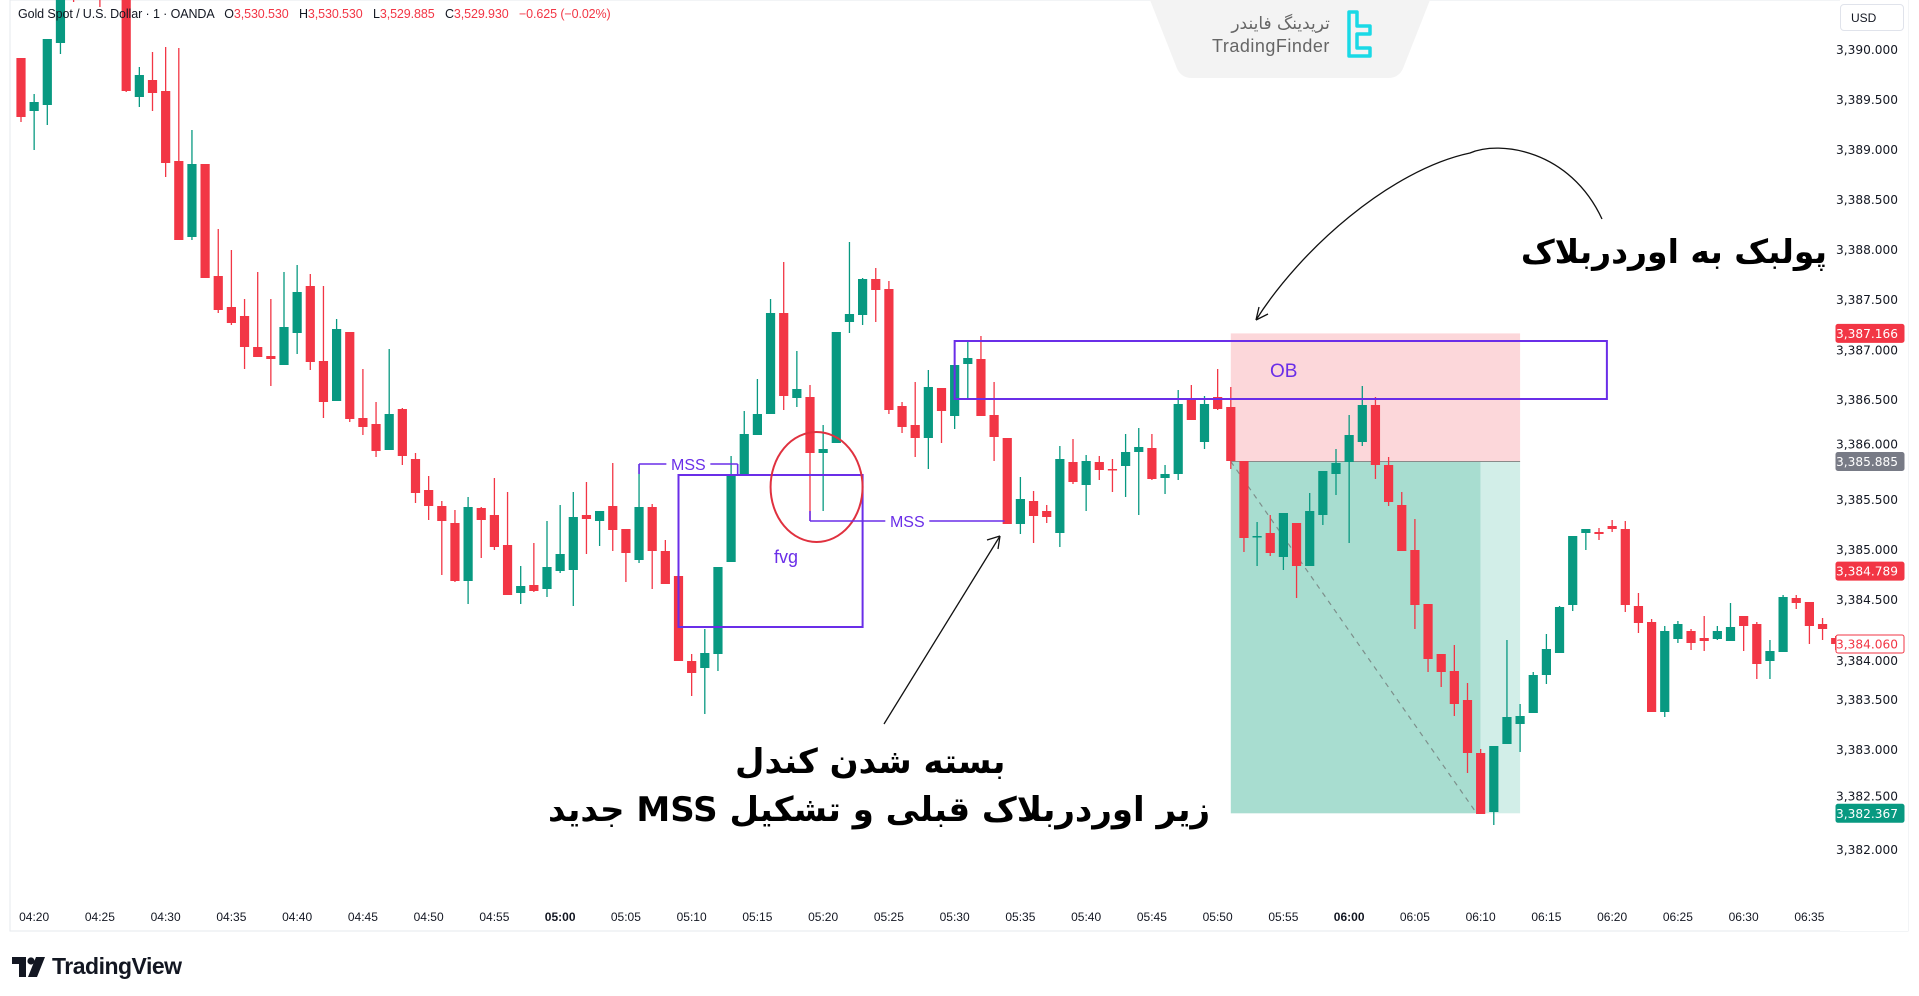 This screenshot has width=1919, height=996. What do you see at coordinates (1280, 24) in the screenshot?
I see `watermark-name-fa: تریدینگ فایندر` at bounding box center [1280, 24].